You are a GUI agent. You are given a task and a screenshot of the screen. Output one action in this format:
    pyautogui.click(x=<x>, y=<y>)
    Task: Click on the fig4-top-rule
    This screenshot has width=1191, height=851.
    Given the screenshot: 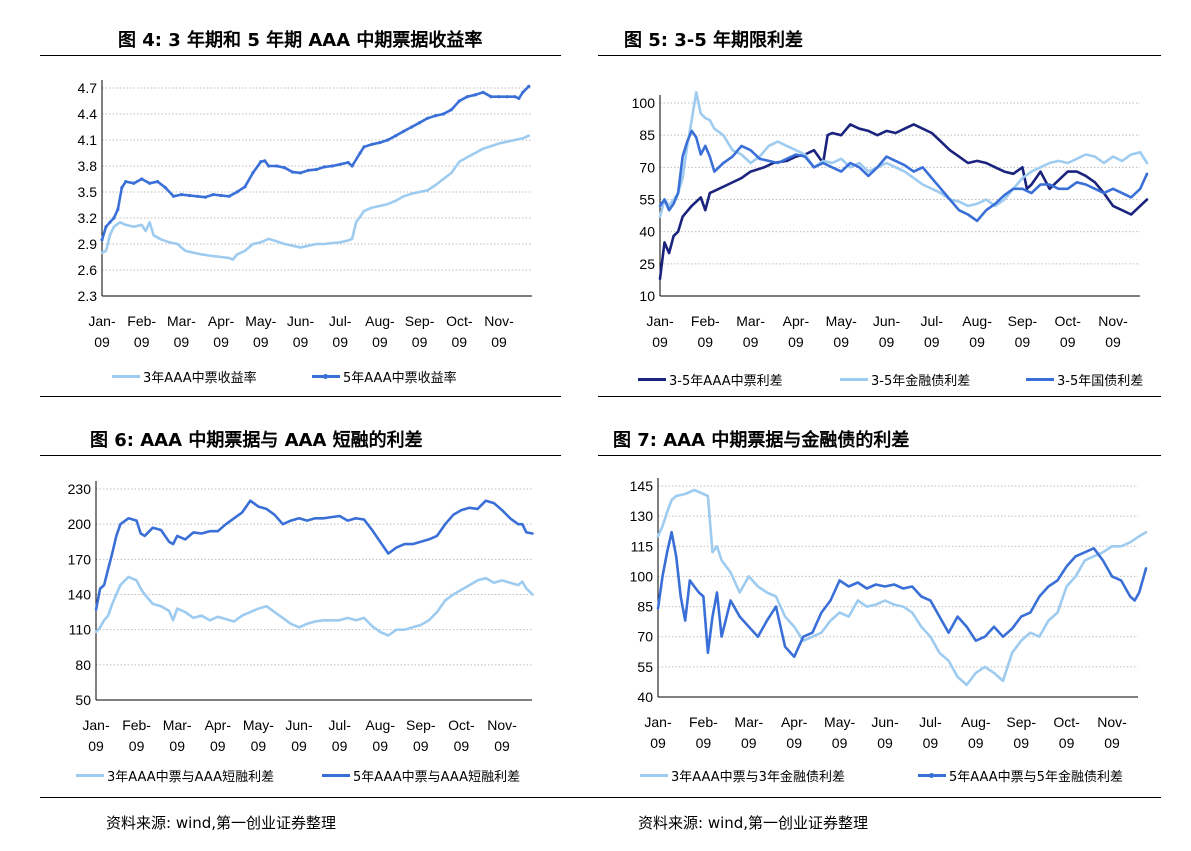 What is the action you would take?
    pyautogui.click(x=300, y=55)
    